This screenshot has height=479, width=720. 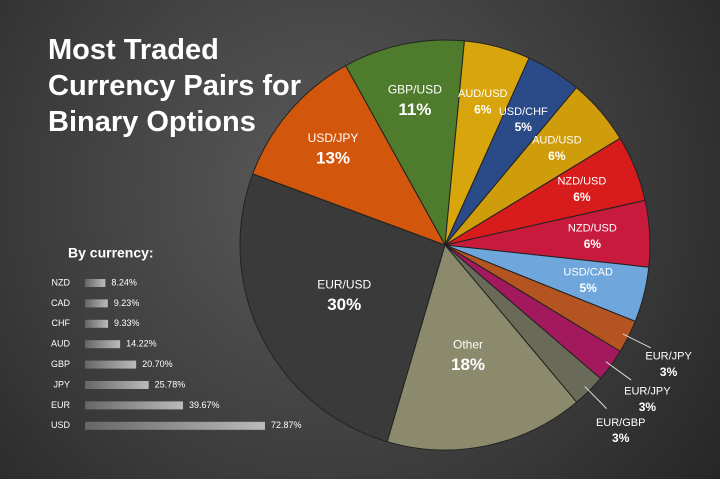 What do you see at coordinates (60, 364) in the screenshot?
I see `y-tick-label: GBP` at bounding box center [60, 364].